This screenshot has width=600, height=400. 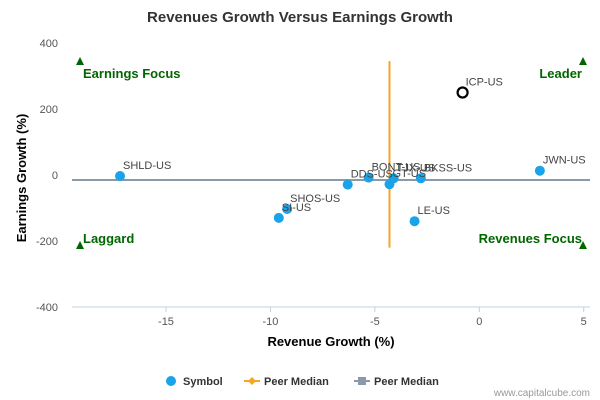 I want to click on legend-symbol-marker, so click(x=171, y=381).